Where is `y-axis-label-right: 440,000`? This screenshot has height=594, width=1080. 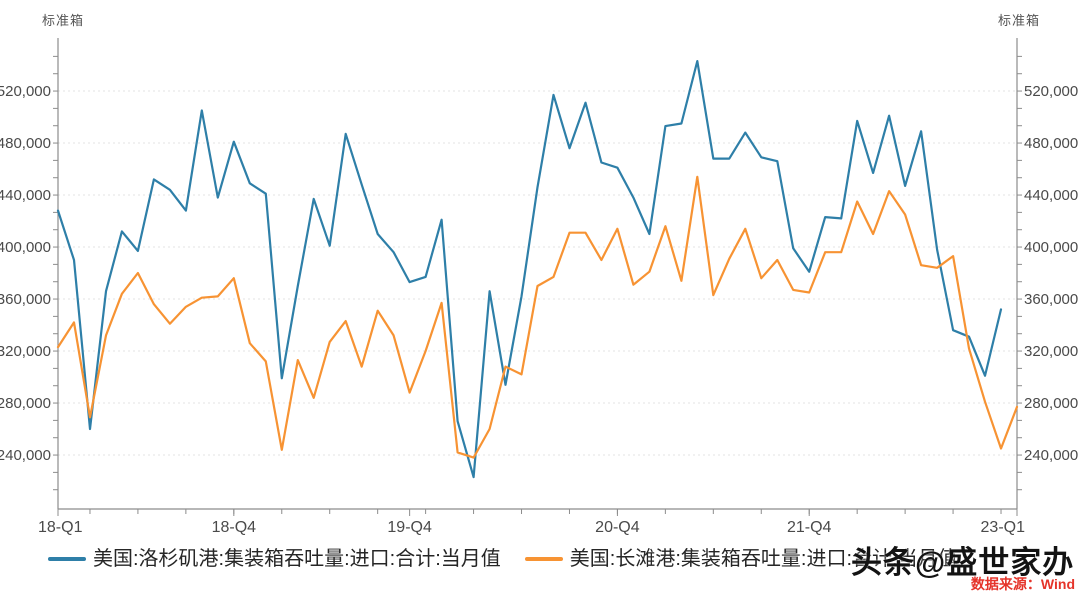
y-axis-label-right: 440,000 is located at coordinates (1051, 195).